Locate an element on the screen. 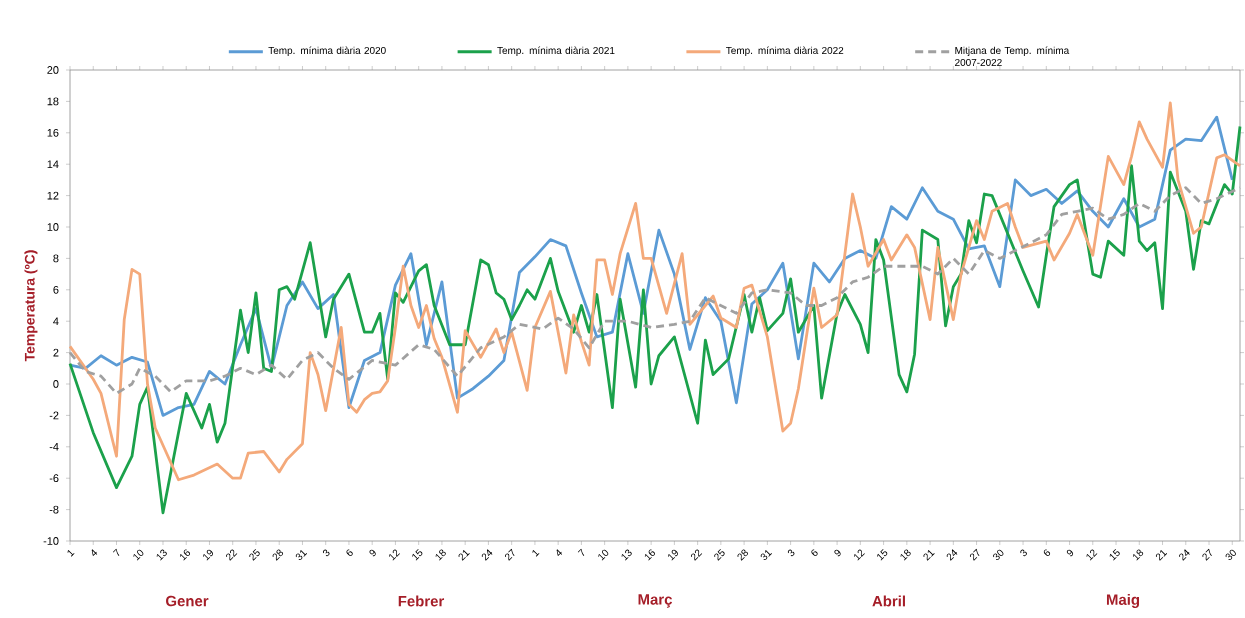 The image size is (1245, 618). text: Gener is located at coordinates (187, 601).